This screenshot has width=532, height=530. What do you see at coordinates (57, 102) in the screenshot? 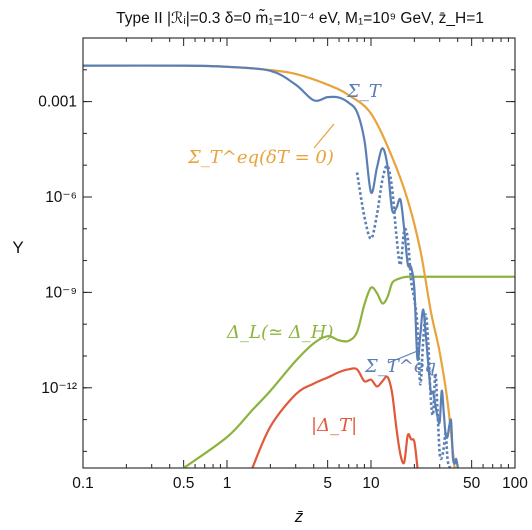
I see `y-tick-label: 0.001` at bounding box center [57, 102].